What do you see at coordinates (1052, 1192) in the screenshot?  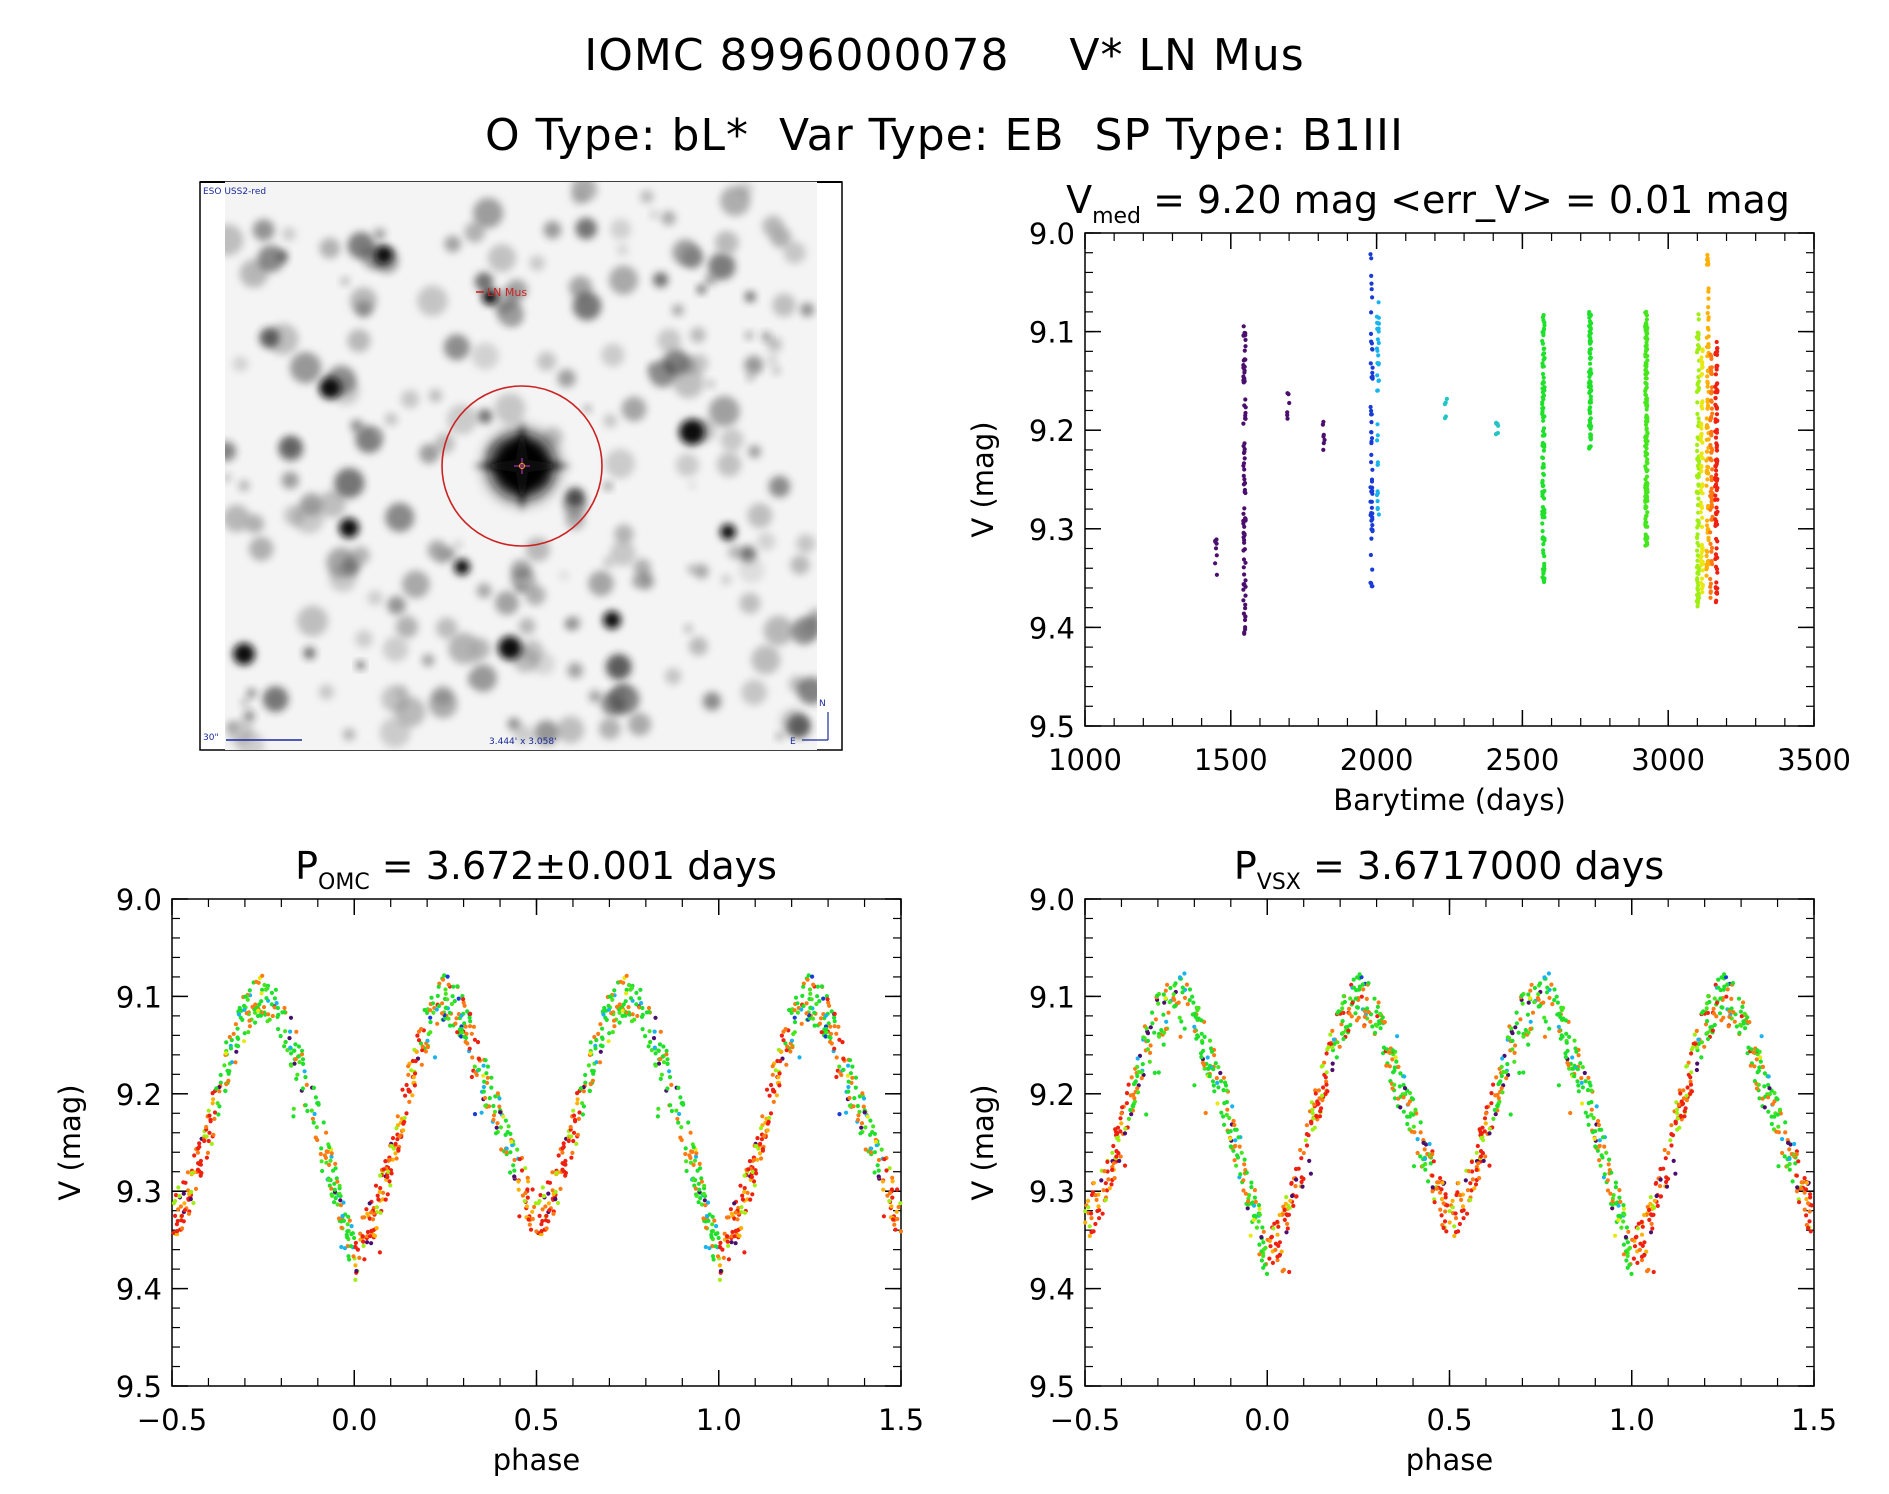 I see `y-tick-label: 9.3` at bounding box center [1052, 1192].